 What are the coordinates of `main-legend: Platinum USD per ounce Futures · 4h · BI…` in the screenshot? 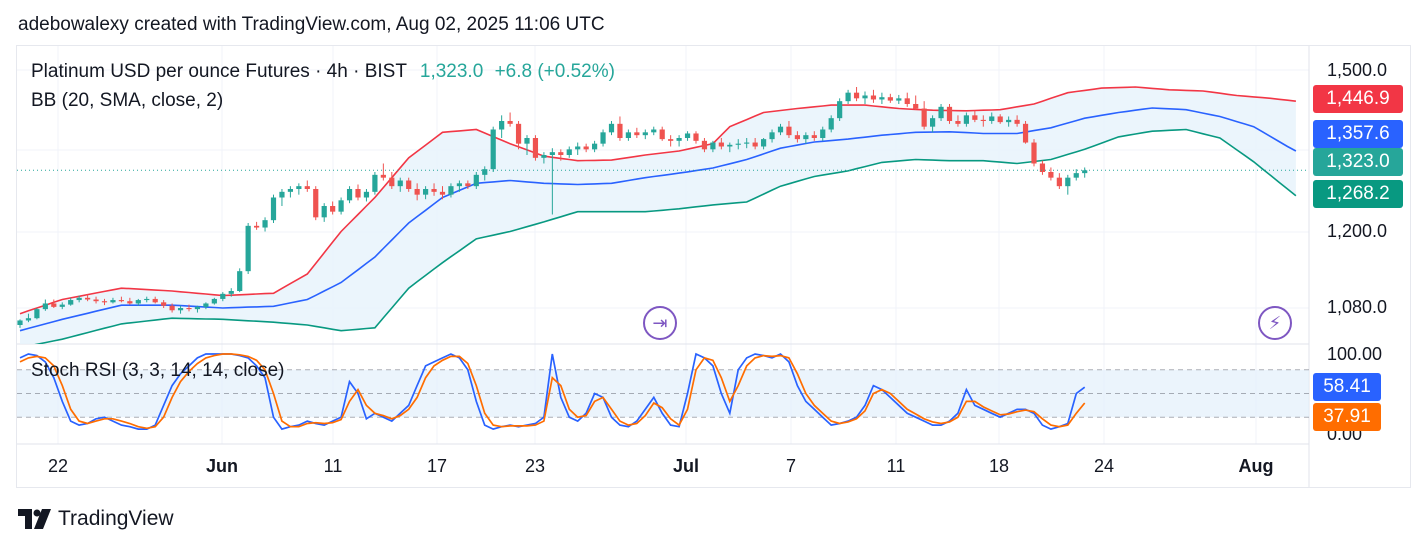 It's located at (323, 72).